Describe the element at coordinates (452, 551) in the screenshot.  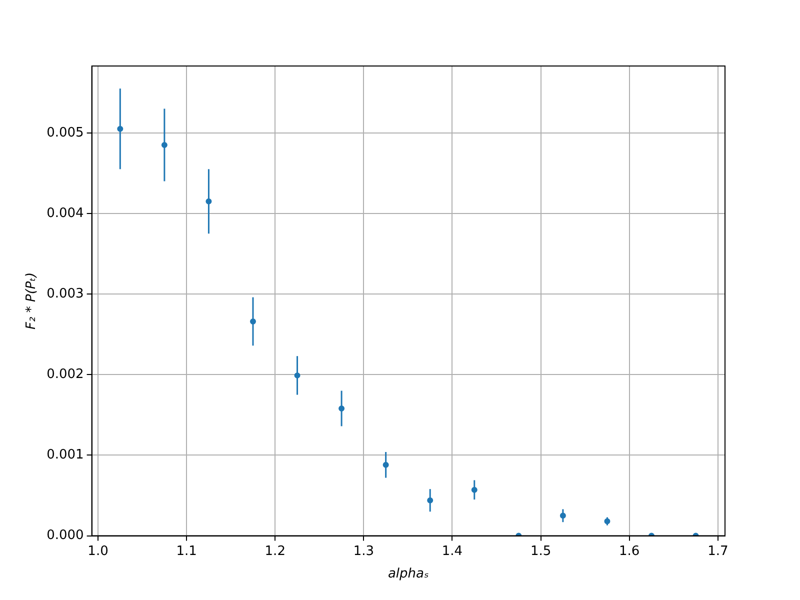
I see `x-tick-label: 1.4` at that location.